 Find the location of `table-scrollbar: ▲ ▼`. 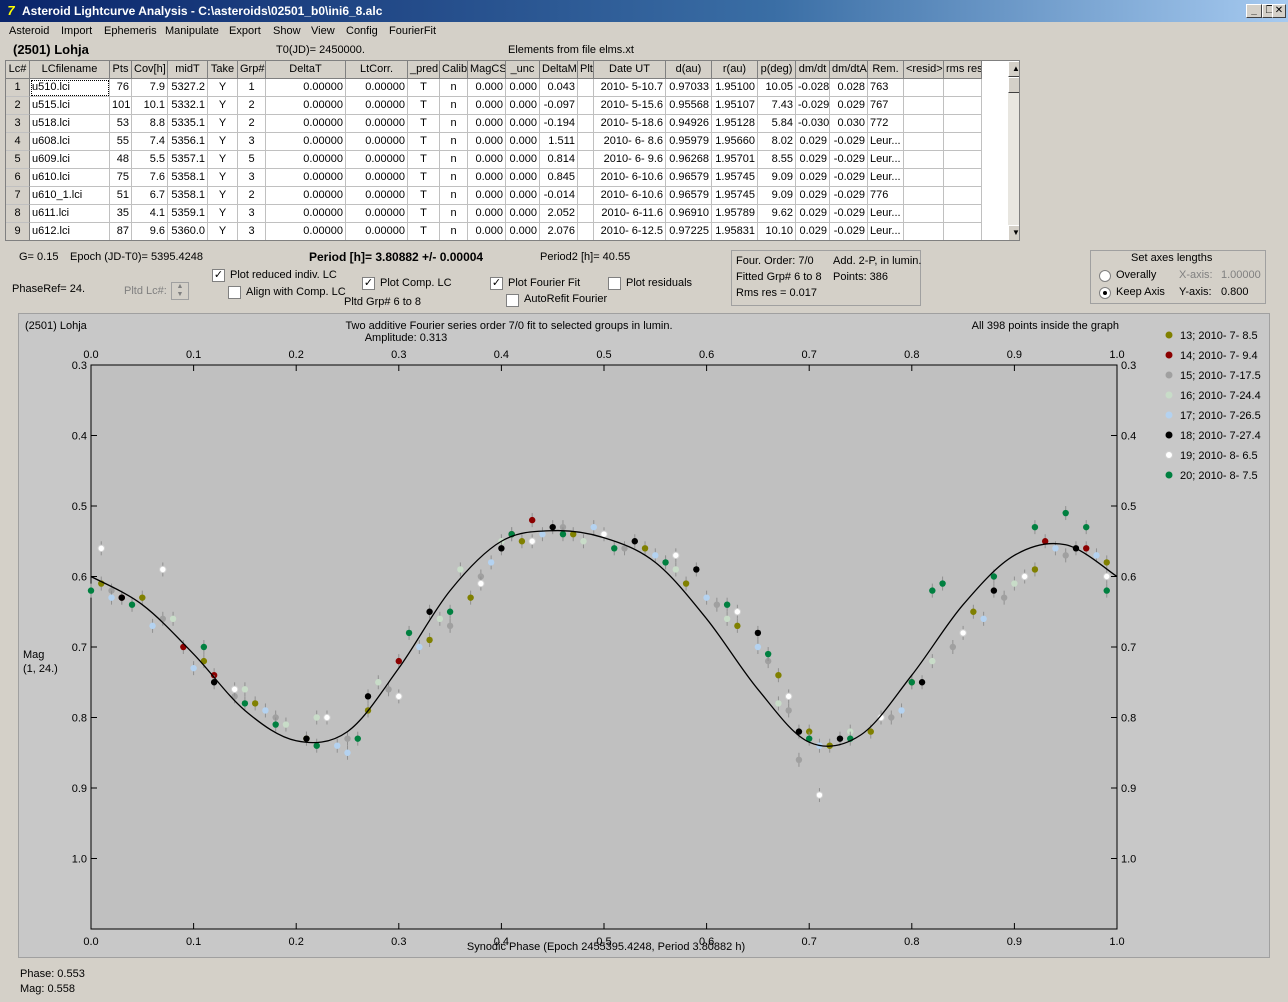

table-scrollbar: ▲ ▼ is located at coordinates (1013, 150).